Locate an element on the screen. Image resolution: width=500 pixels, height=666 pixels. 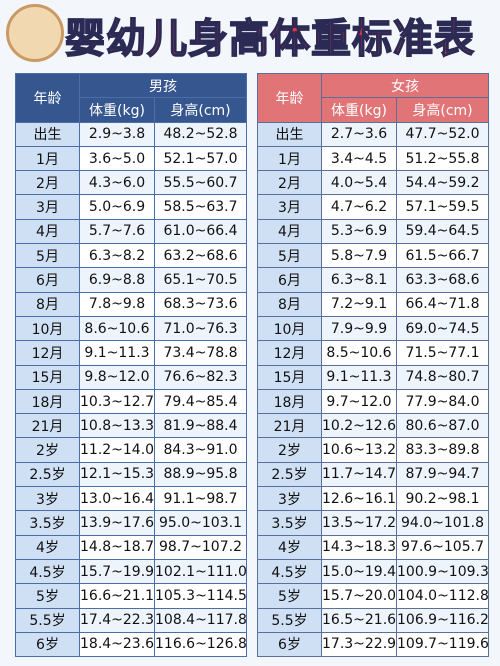
row: 3月 5.0~6.9 58.5~63.7 is located at coordinates (131, 207).